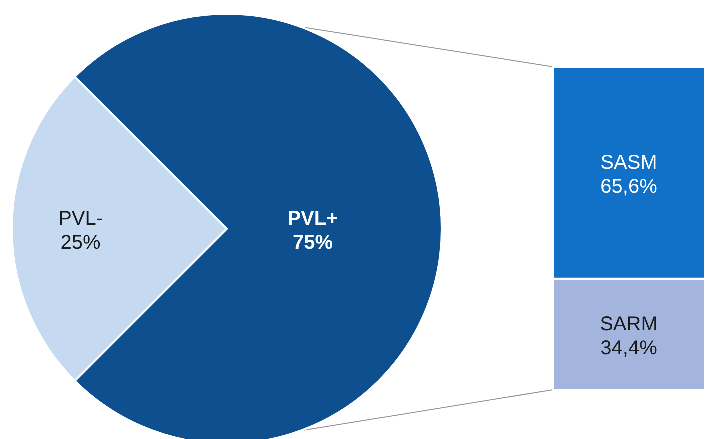 This screenshot has width=705, height=439. I want to click on data-label: 75%, so click(313, 243).